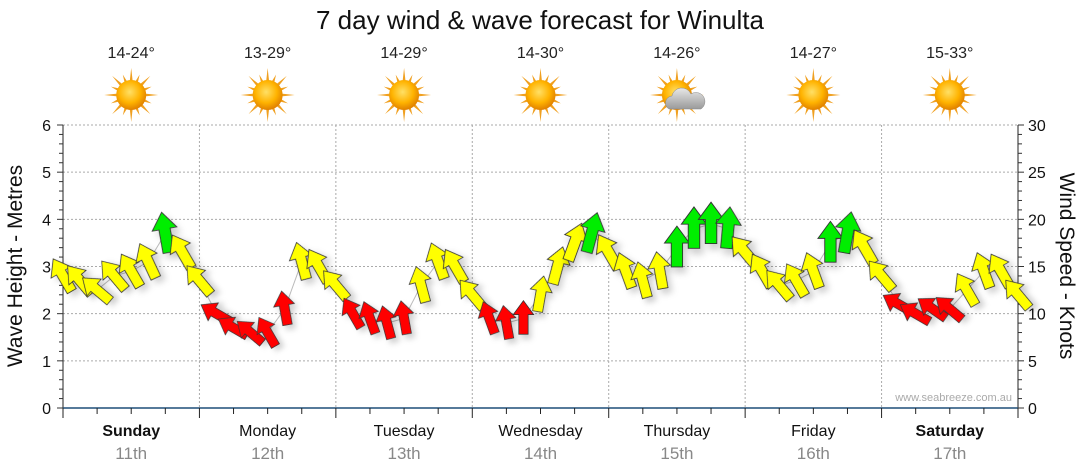  What do you see at coordinates (46, 362) in the screenshot?
I see `y-tick-label: 1` at bounding box center [46, 362].